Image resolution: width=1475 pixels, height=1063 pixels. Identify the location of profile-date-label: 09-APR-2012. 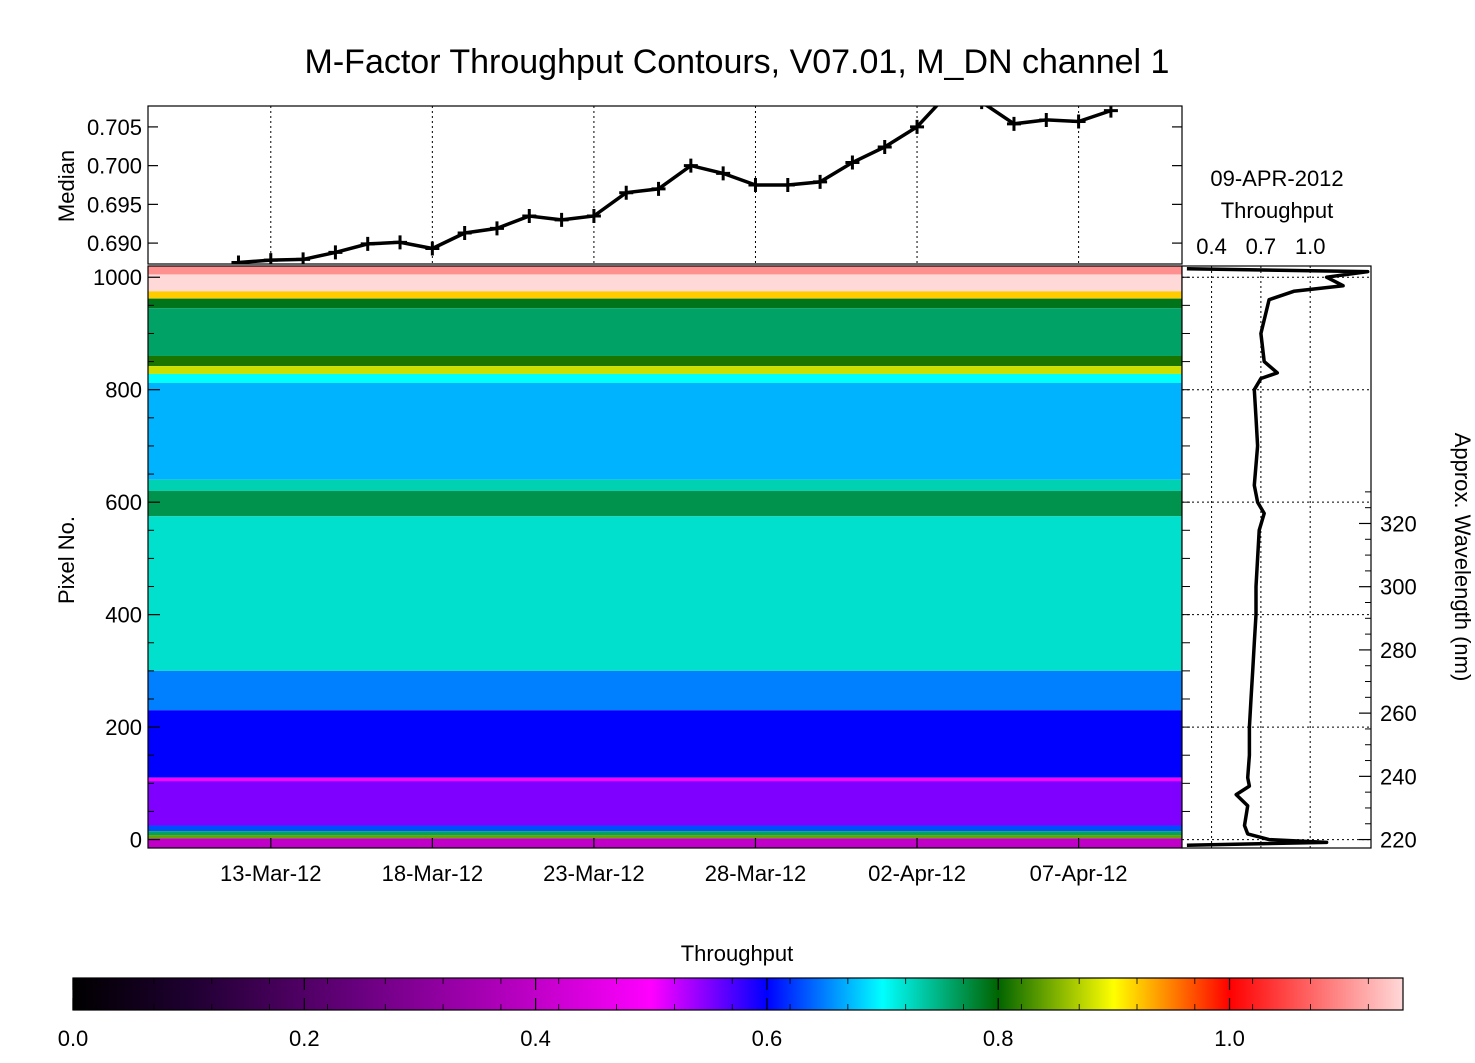
(1276, 178).